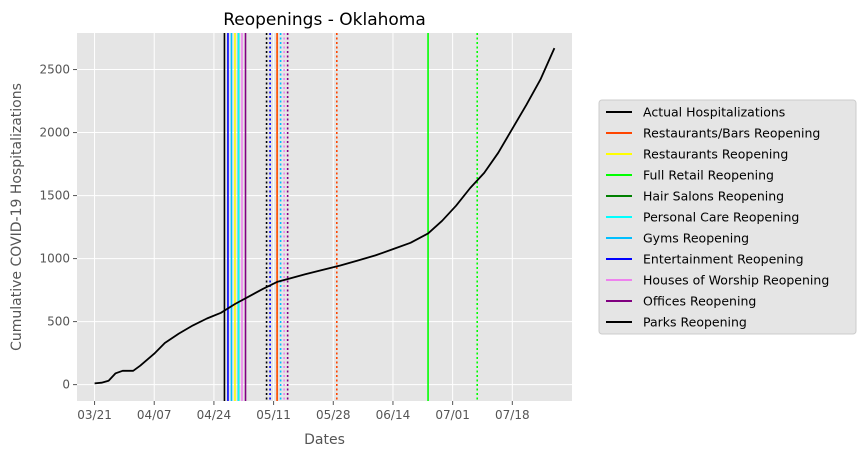 Image resolution: width=865 pixels, height=457 pixels. What do you see at coordinates (723, 259) in the screenshot?
I see `legend-label: Entertainment Reopening` at bounding box center [723, 259].